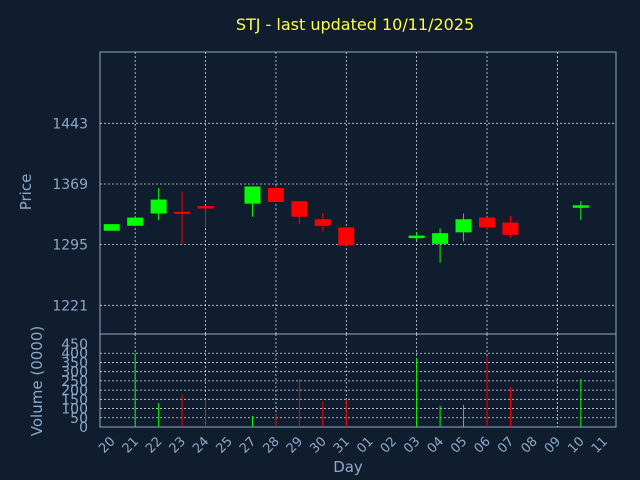 Image resolution: width=640 pixels, height=480 pixels. I want to click on day-tick-label: 01, so click(365, 445).